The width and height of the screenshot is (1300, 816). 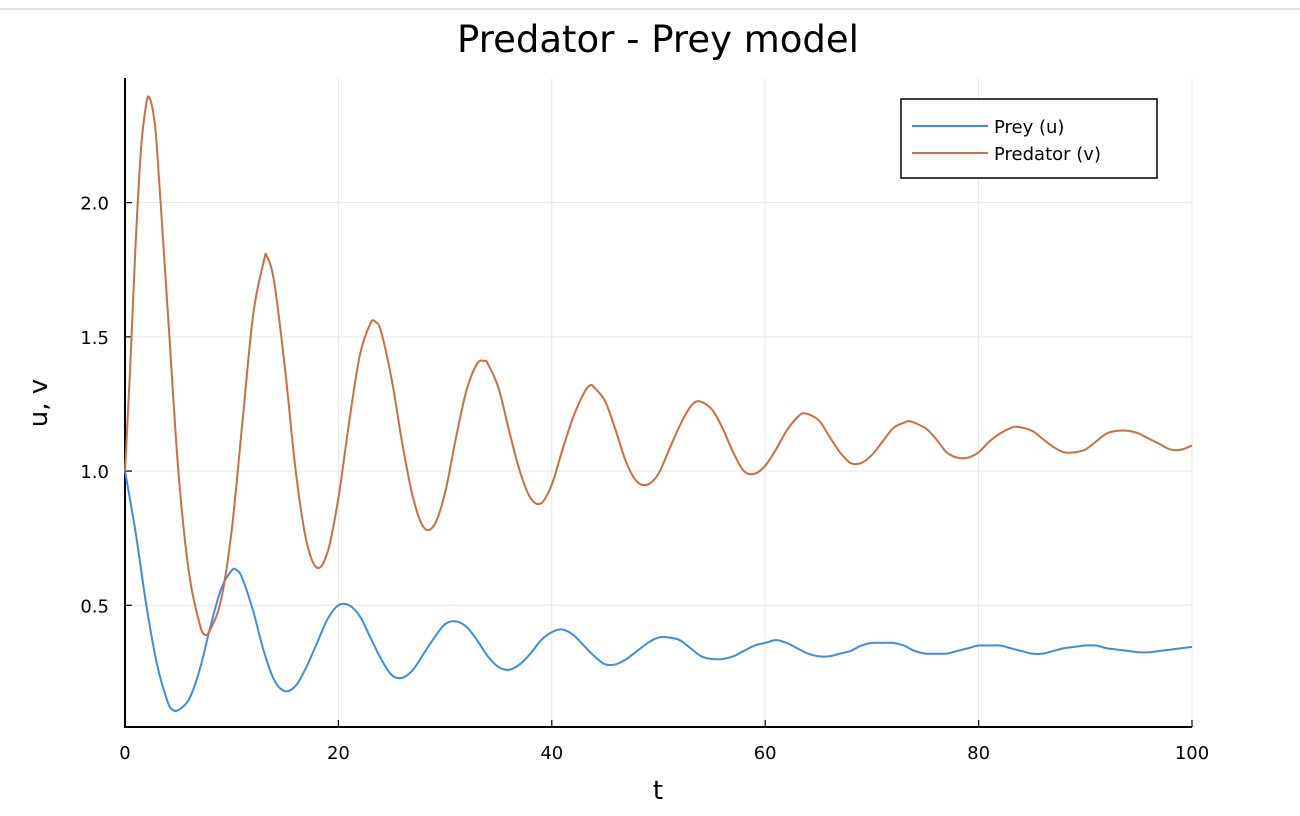 I want to click on x-tick-label: 100, so click(x=1192, y=753).